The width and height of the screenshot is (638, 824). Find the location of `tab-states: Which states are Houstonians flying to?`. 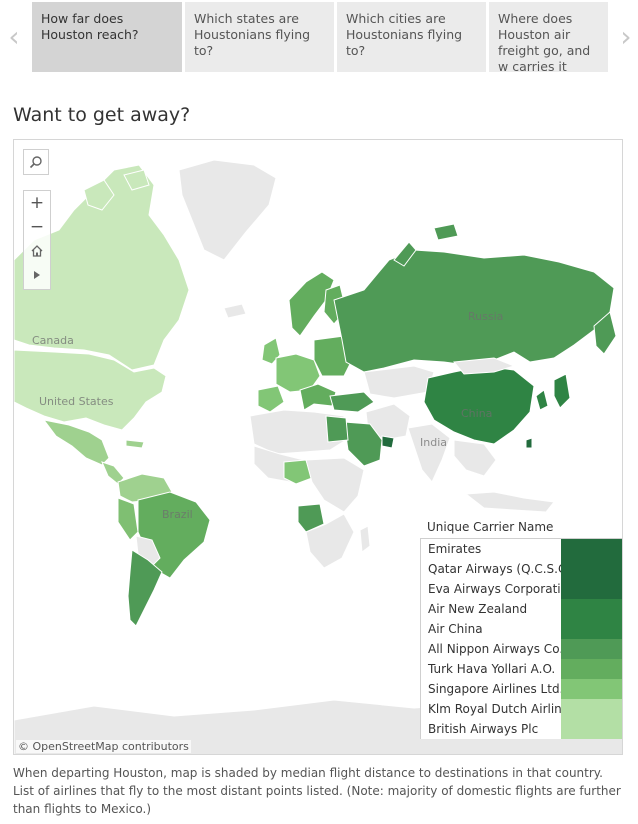

tab-states: Which states are Houstonians flying to? is located at coordinates (259, 37).